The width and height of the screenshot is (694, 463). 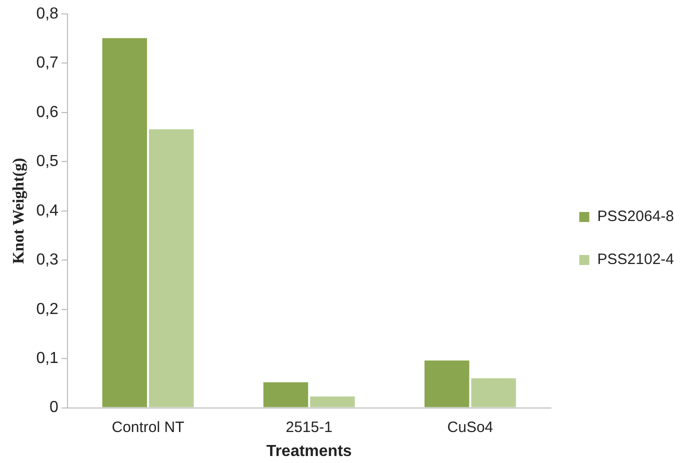 I want to click on y-tick-label: 0,2, so click(x=47, y=309).